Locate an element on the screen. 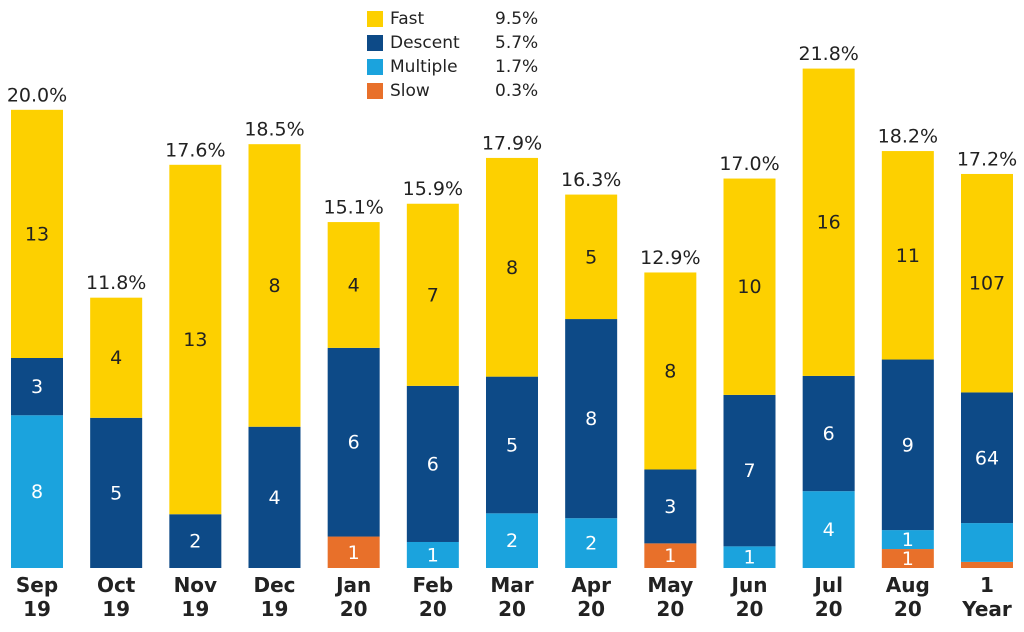 The height and width of the screenshot is (632, 1024). x-tick-label: Nov 19 is located at coordinates (196, 597).